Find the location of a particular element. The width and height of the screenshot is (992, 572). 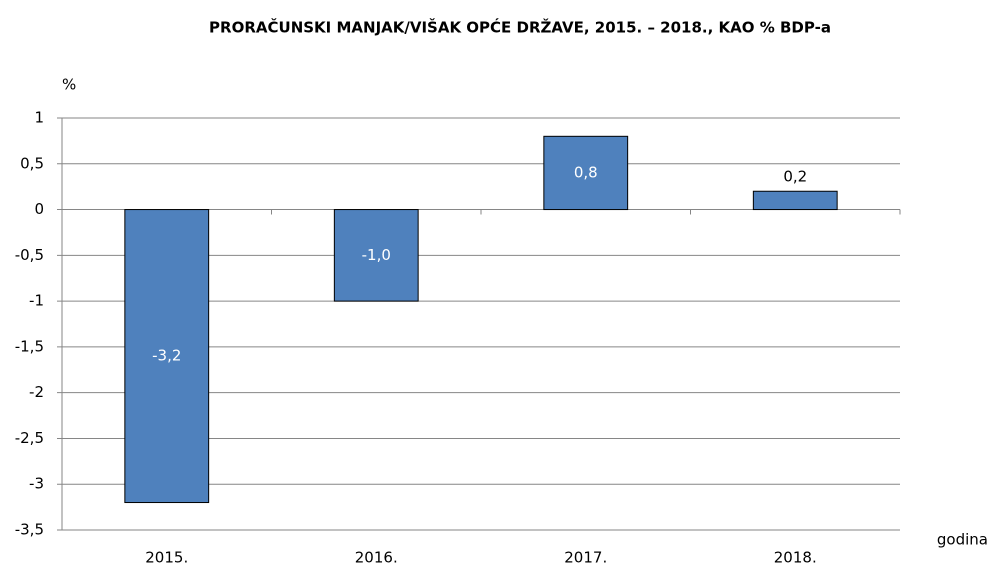

y-tick-label: -2 is located at coordinates (36, 392).